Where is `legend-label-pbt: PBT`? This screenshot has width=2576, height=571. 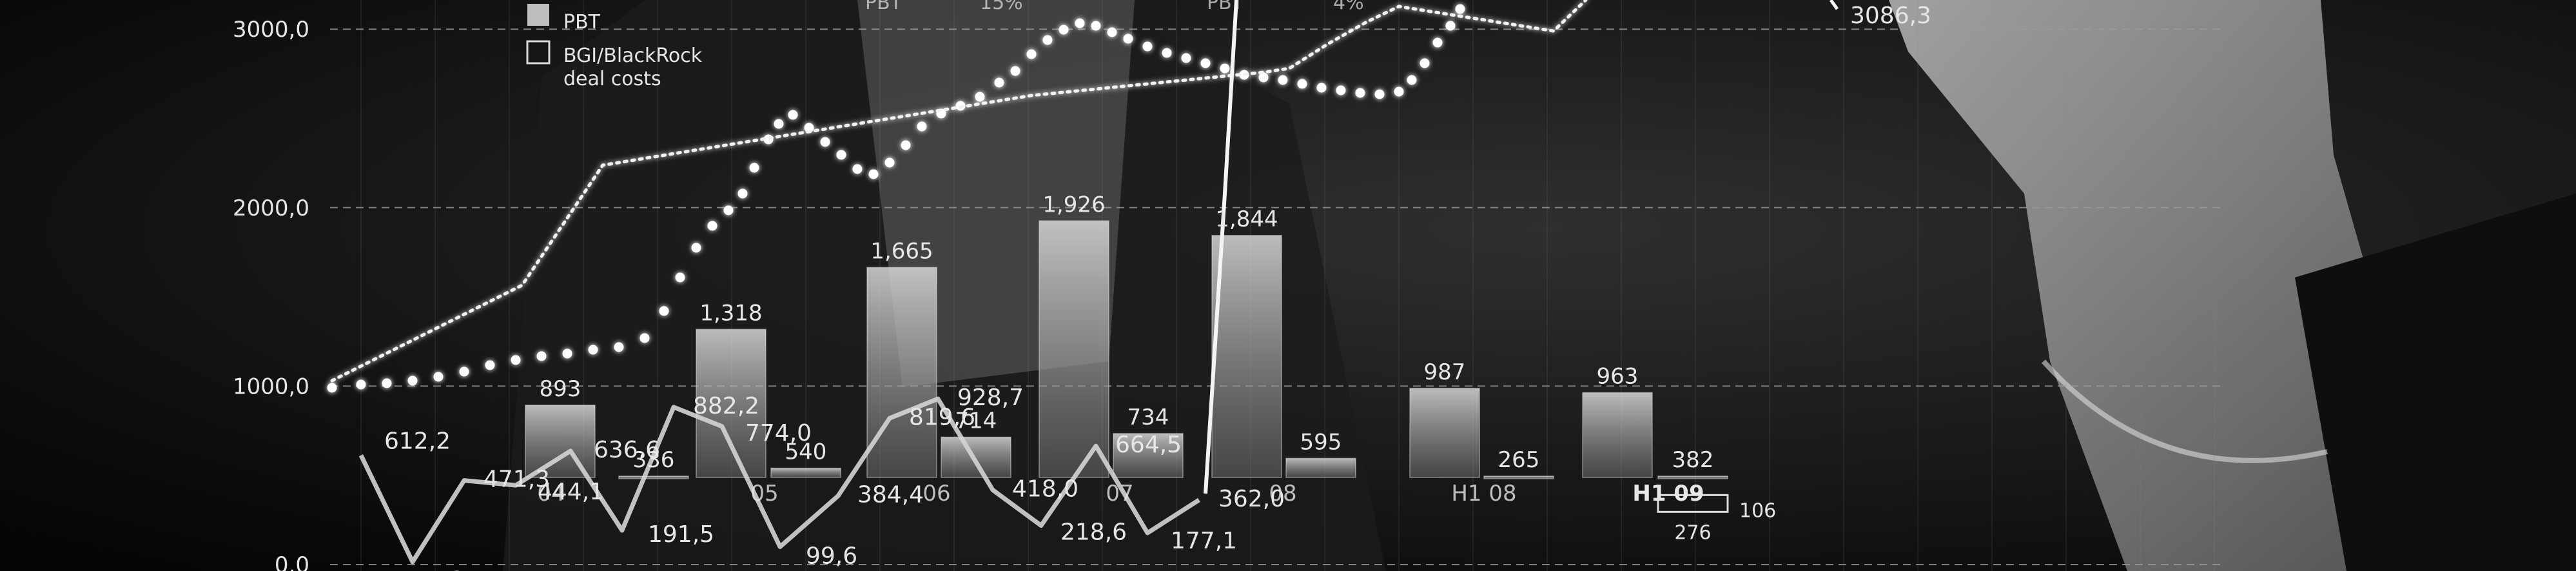 legend-label-pbt: PBT is located at coordinates (582, 22).